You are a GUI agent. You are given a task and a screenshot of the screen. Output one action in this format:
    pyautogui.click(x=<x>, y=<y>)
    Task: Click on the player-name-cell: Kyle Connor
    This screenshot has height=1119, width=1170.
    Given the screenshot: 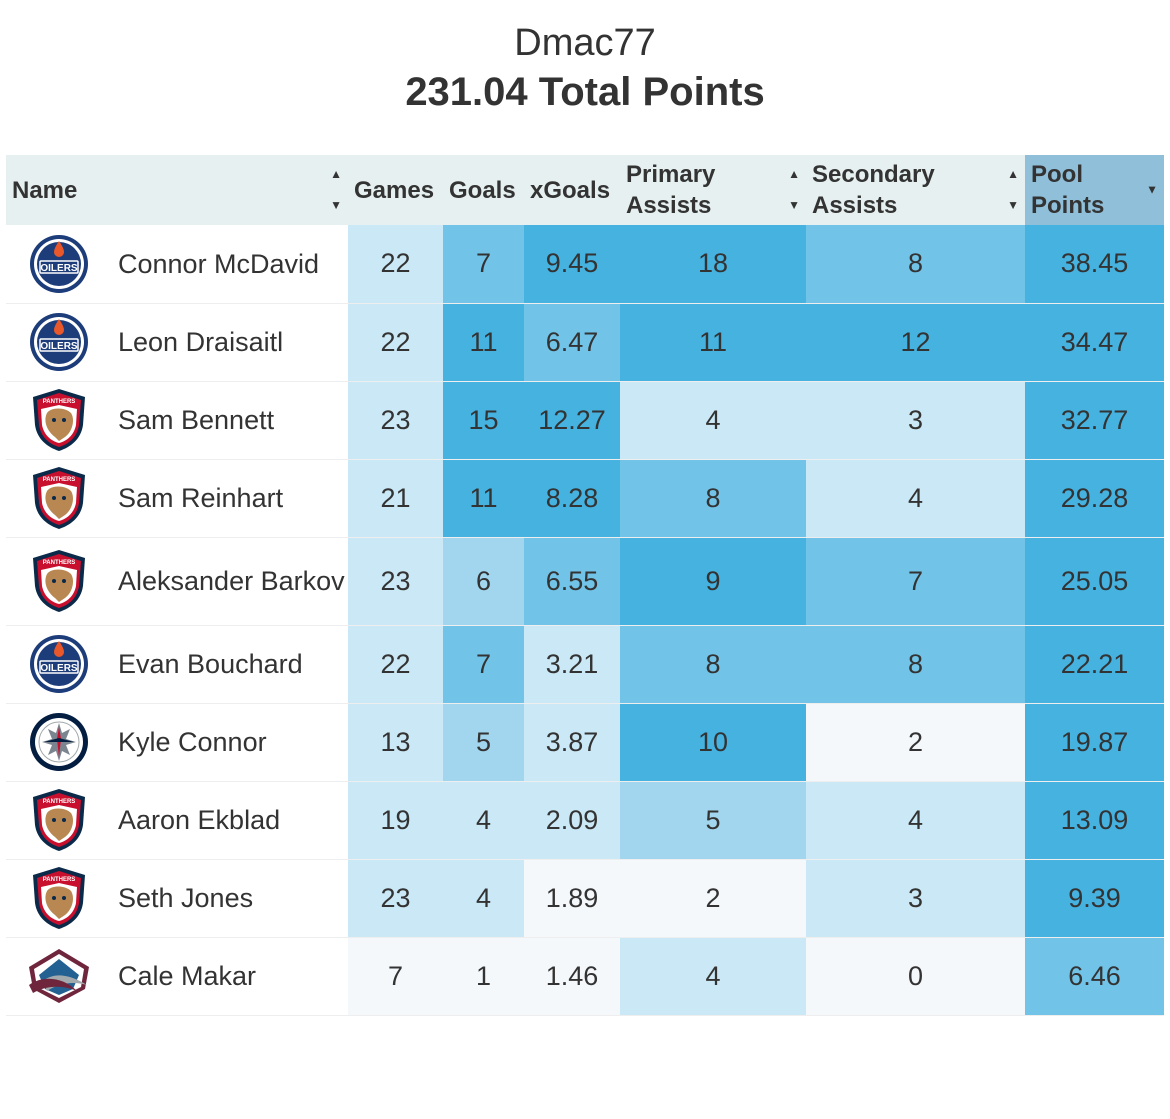 What is the action you would take?
    pyautogui.click(x=177, y=742)
    